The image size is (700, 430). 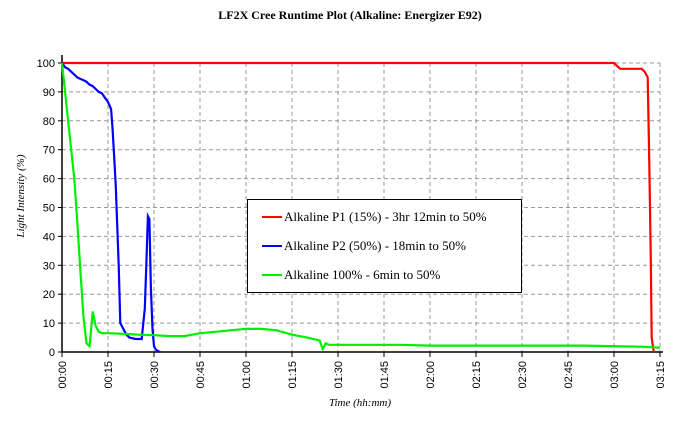 What do you see at coordinates (339, 375) in the screenshot?
I see `svg-text: 01:30` at bounding box center [339, 375].